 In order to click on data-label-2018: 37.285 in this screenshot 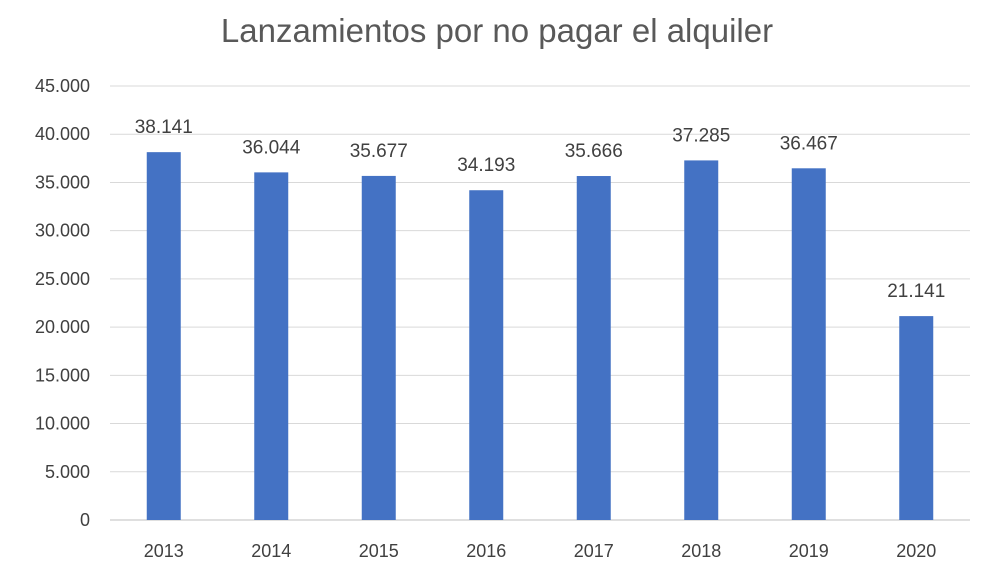, I will do `click(701, 135)`.